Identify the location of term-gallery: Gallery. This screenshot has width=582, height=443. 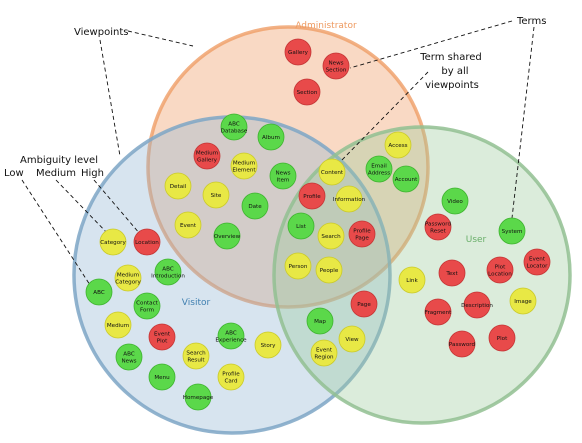
(298, 52).